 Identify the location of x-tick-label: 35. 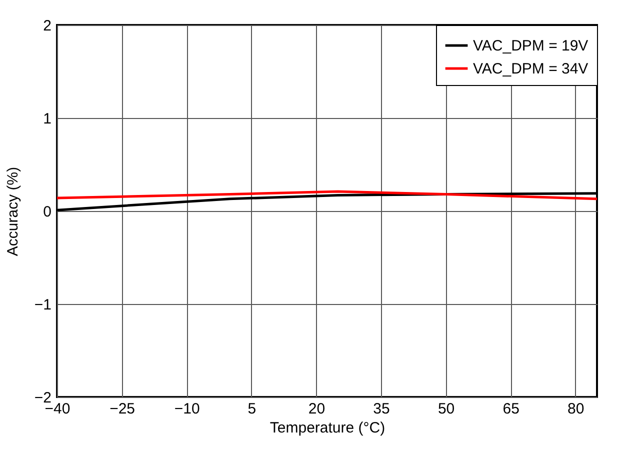
(381, 409).